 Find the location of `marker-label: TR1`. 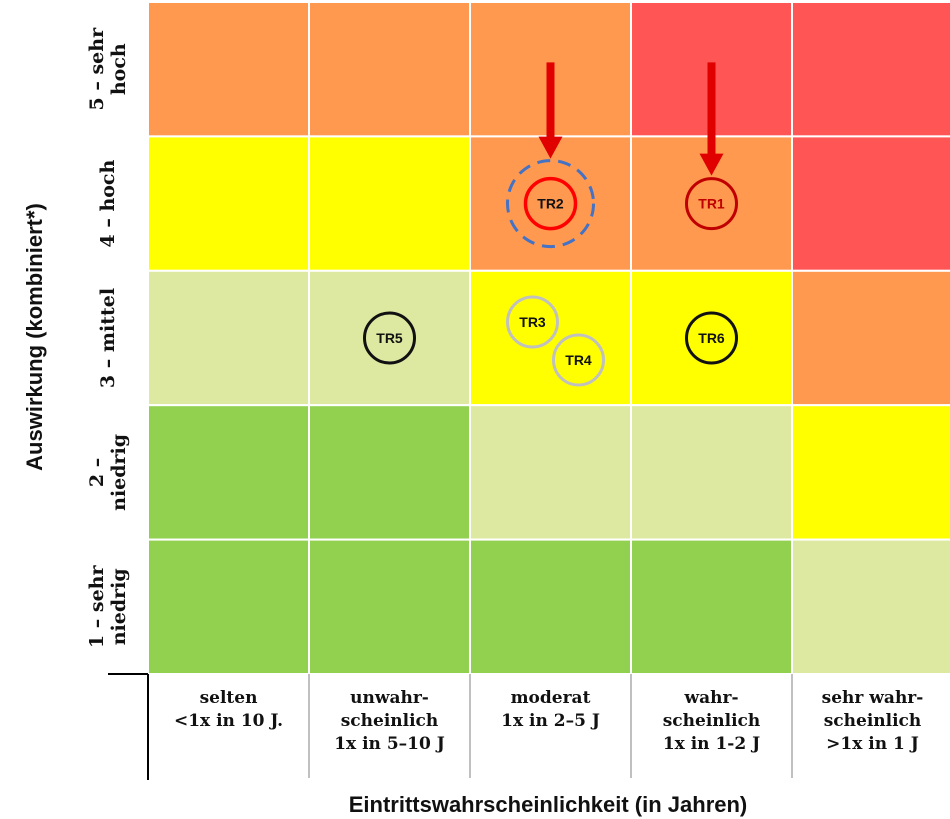

marker-label: TR1 is located at coordinates (711, 204).